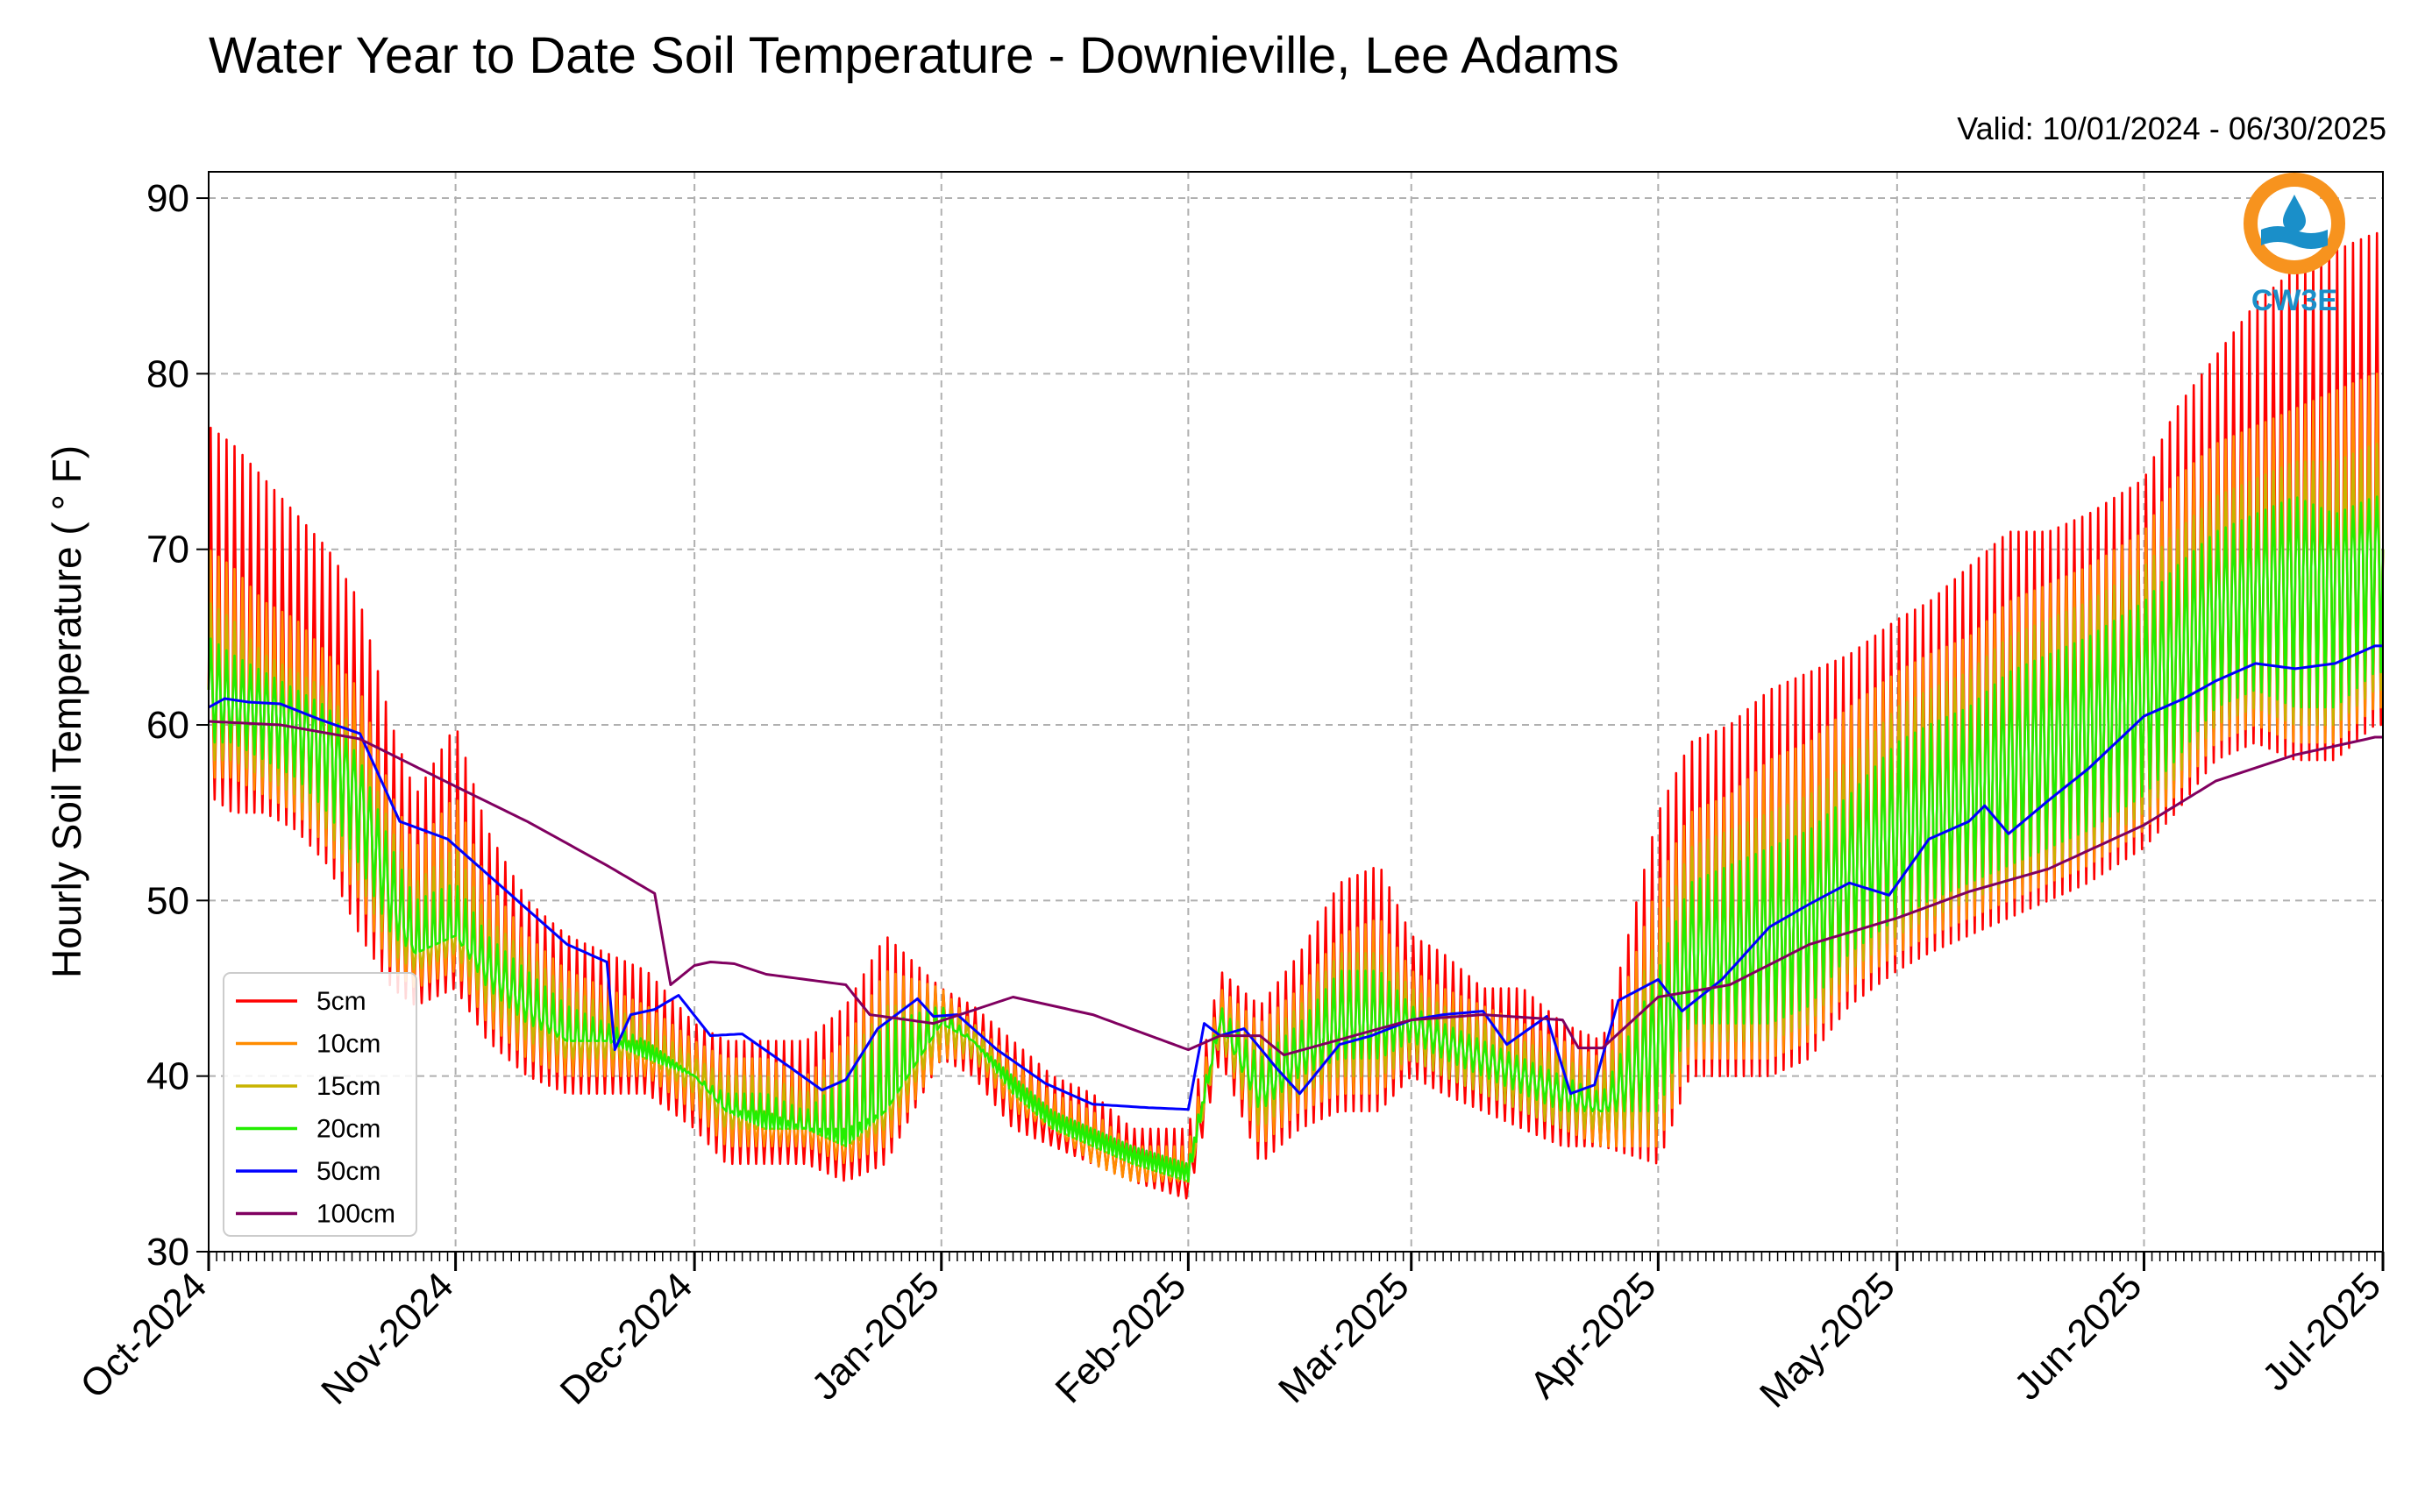 Image resolution: width=2418 pixels, height=1512 pixels. Describe the element at coordinates (348, 1044) in the screenshot. I see `legend-label: 10cm` at that location.